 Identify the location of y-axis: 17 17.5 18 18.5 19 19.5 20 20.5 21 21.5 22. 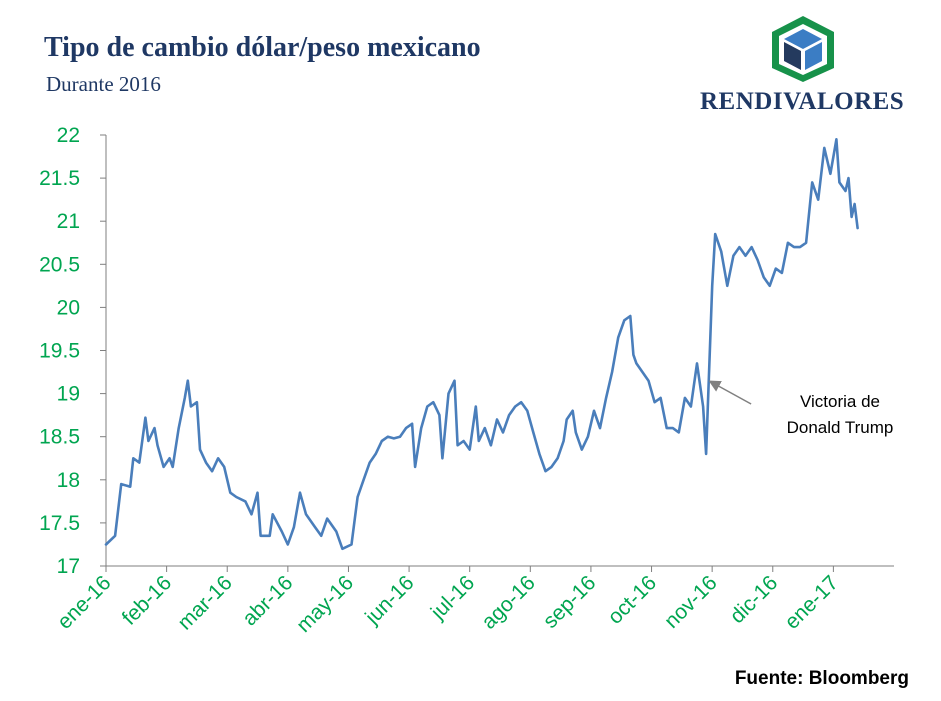
(73, 351).